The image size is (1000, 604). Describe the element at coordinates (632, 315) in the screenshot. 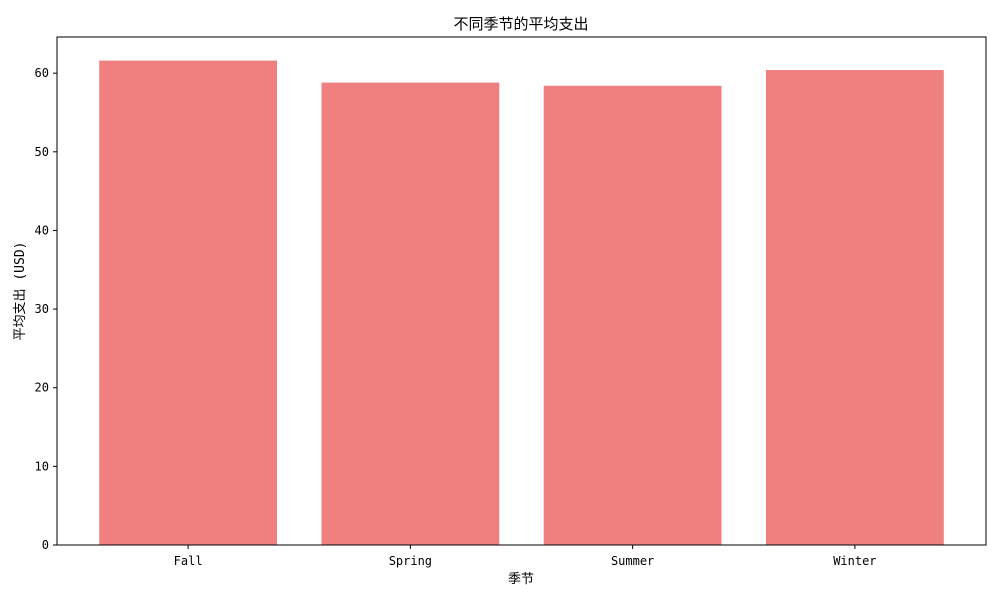

I see `bar-summer` at that location.